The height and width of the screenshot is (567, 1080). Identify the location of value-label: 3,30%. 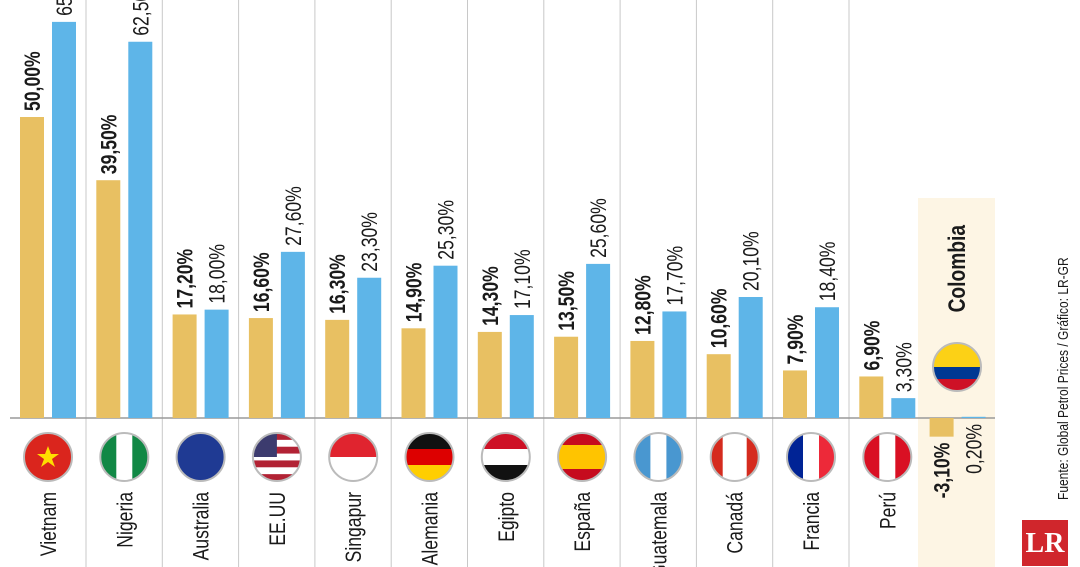
(905, 367).